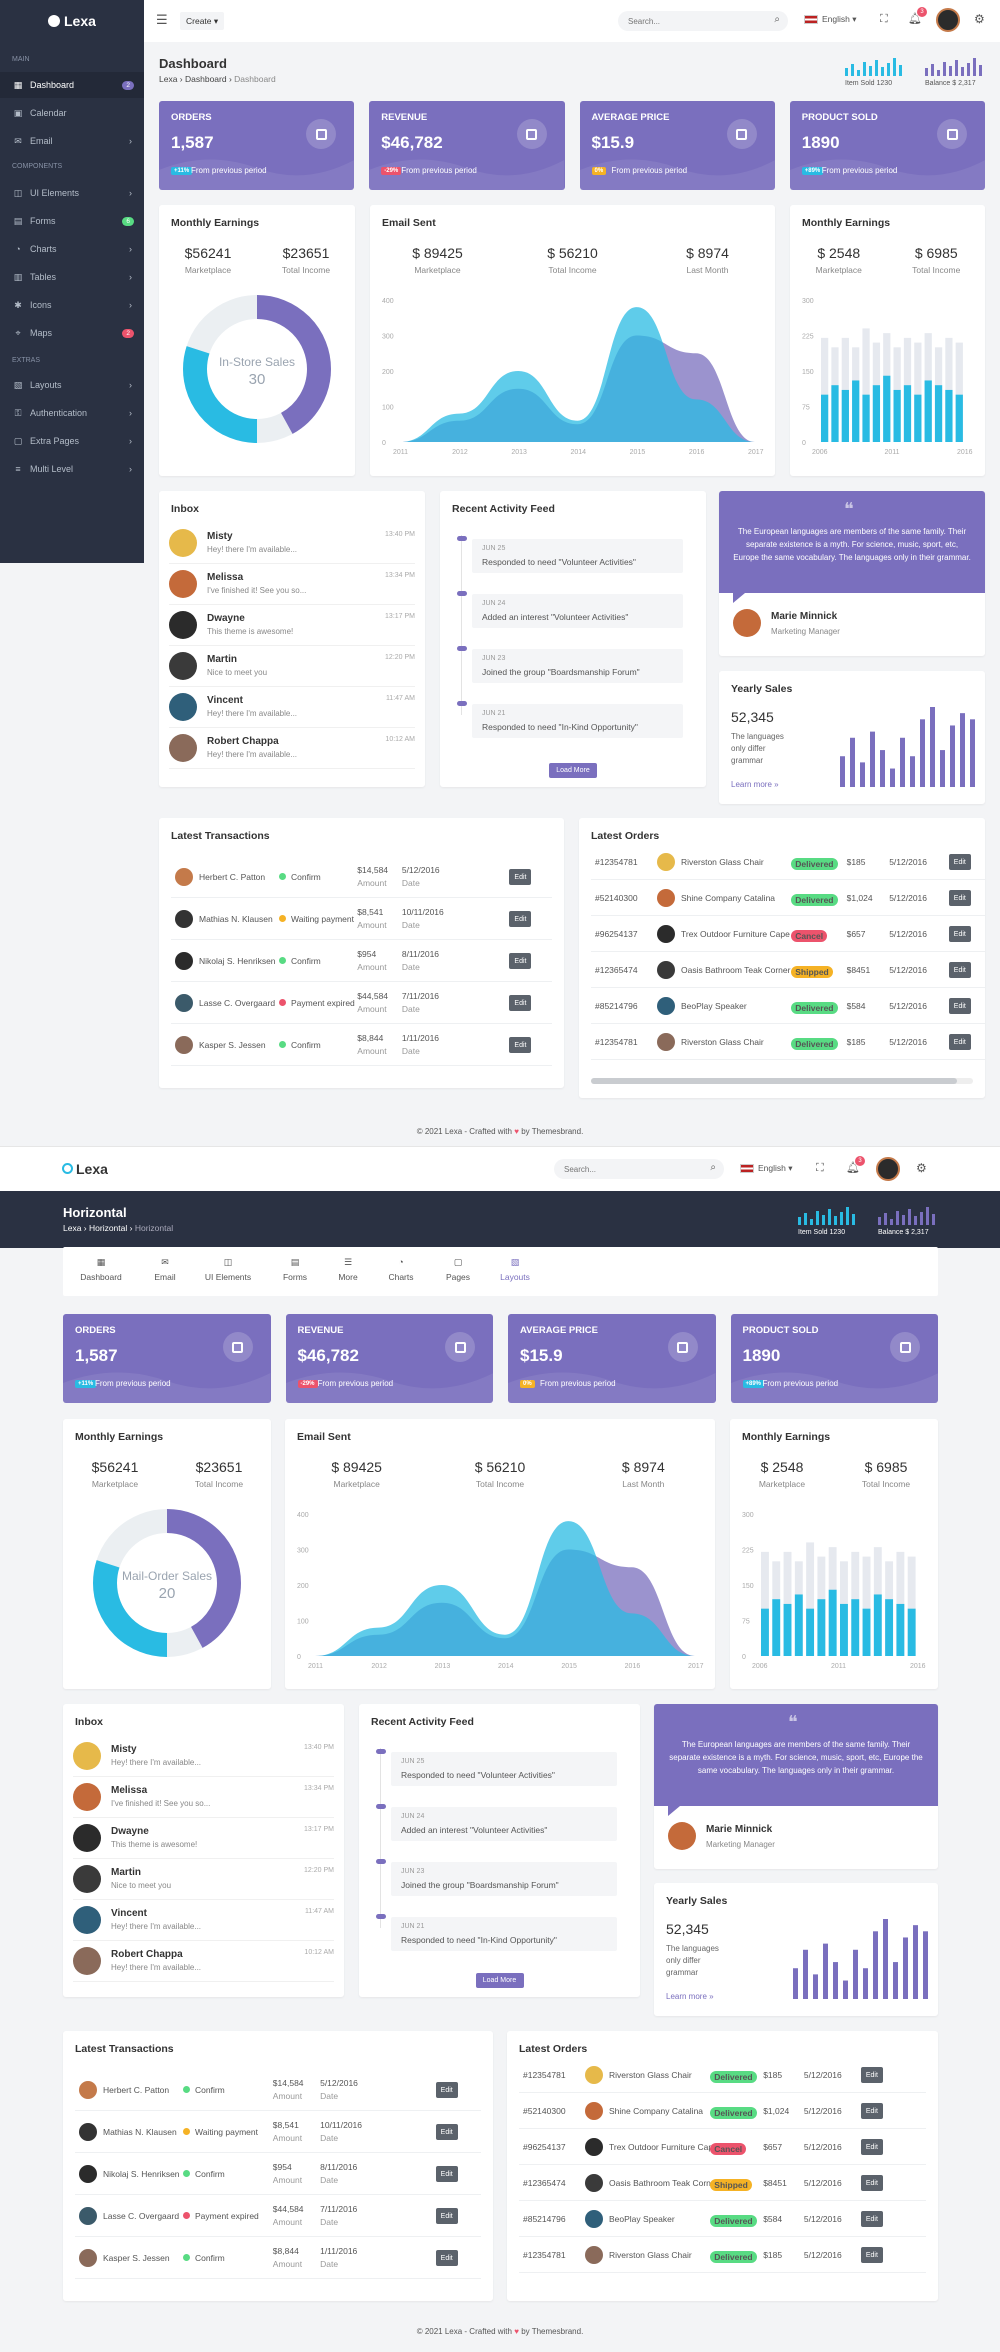  I want to click on breadcrumb-item: Dashboard, so click(206, 79).